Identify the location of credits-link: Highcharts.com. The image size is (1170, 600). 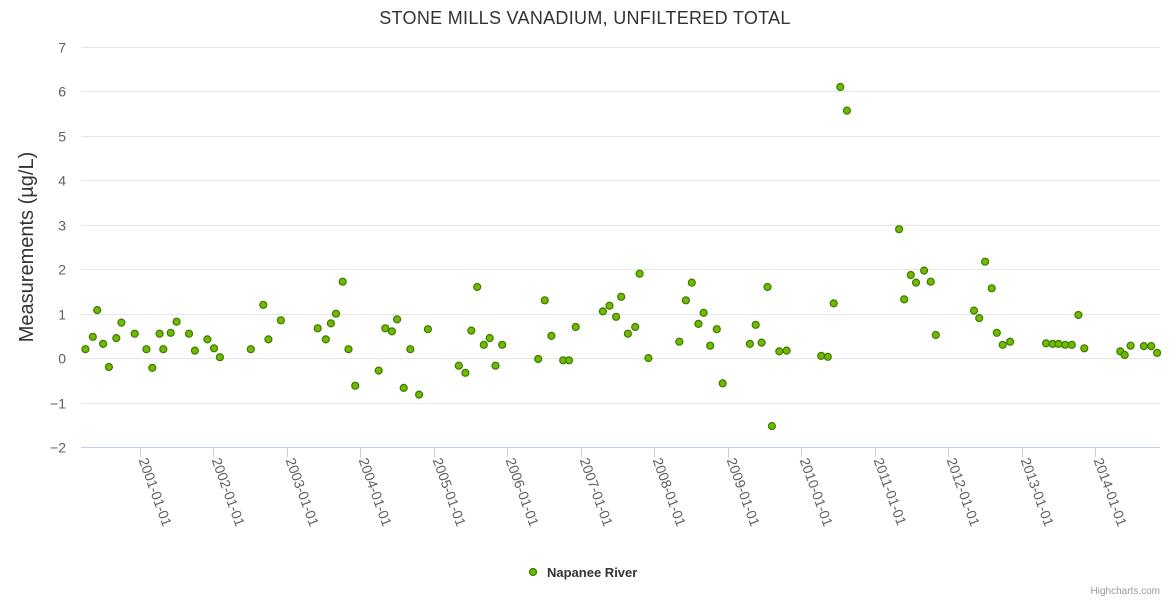
(1125, 591).